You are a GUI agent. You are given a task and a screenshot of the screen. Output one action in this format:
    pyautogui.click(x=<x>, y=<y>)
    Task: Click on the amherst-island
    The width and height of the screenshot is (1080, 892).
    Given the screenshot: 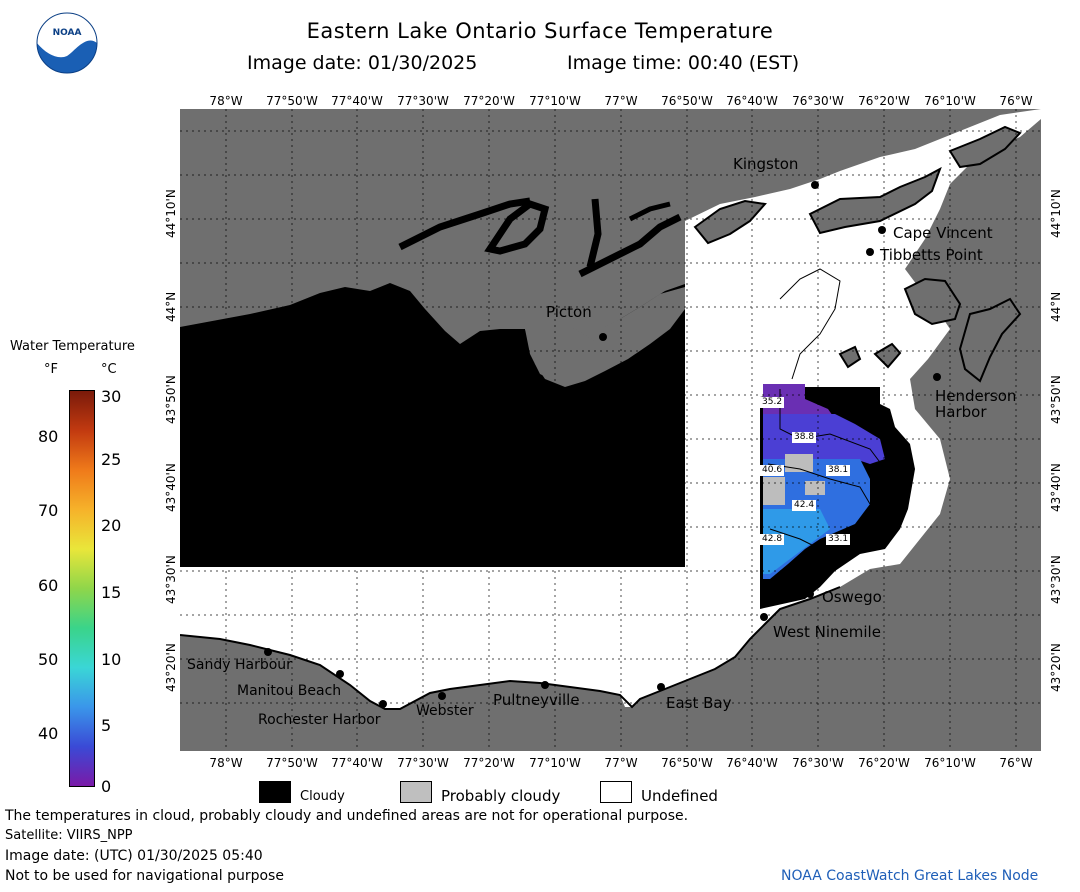 What is the action you would take?
    pyautogui.click(x=730, y=222)
    